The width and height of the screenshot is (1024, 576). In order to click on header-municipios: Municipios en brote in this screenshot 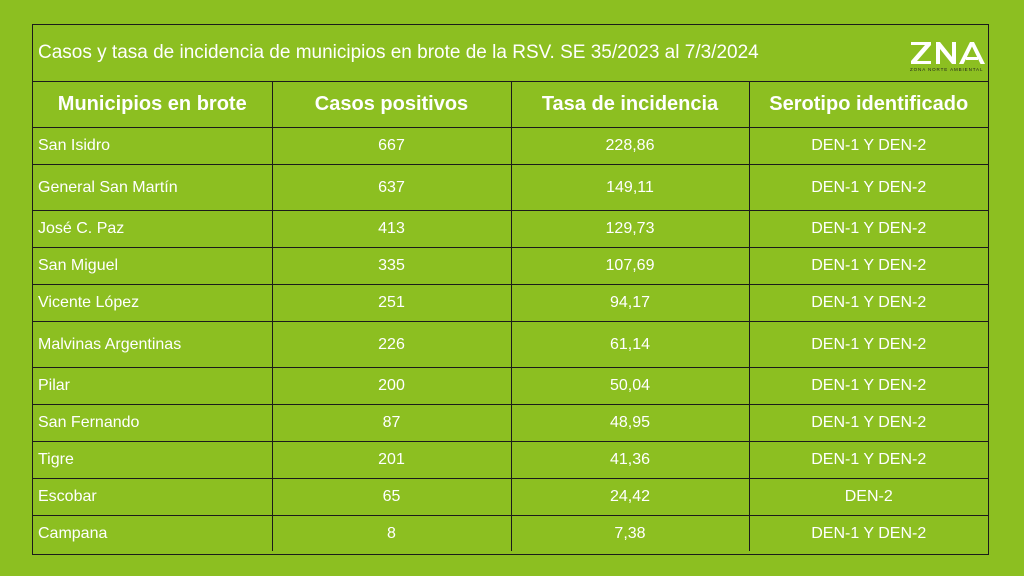, I will do `click(153, 105)`.